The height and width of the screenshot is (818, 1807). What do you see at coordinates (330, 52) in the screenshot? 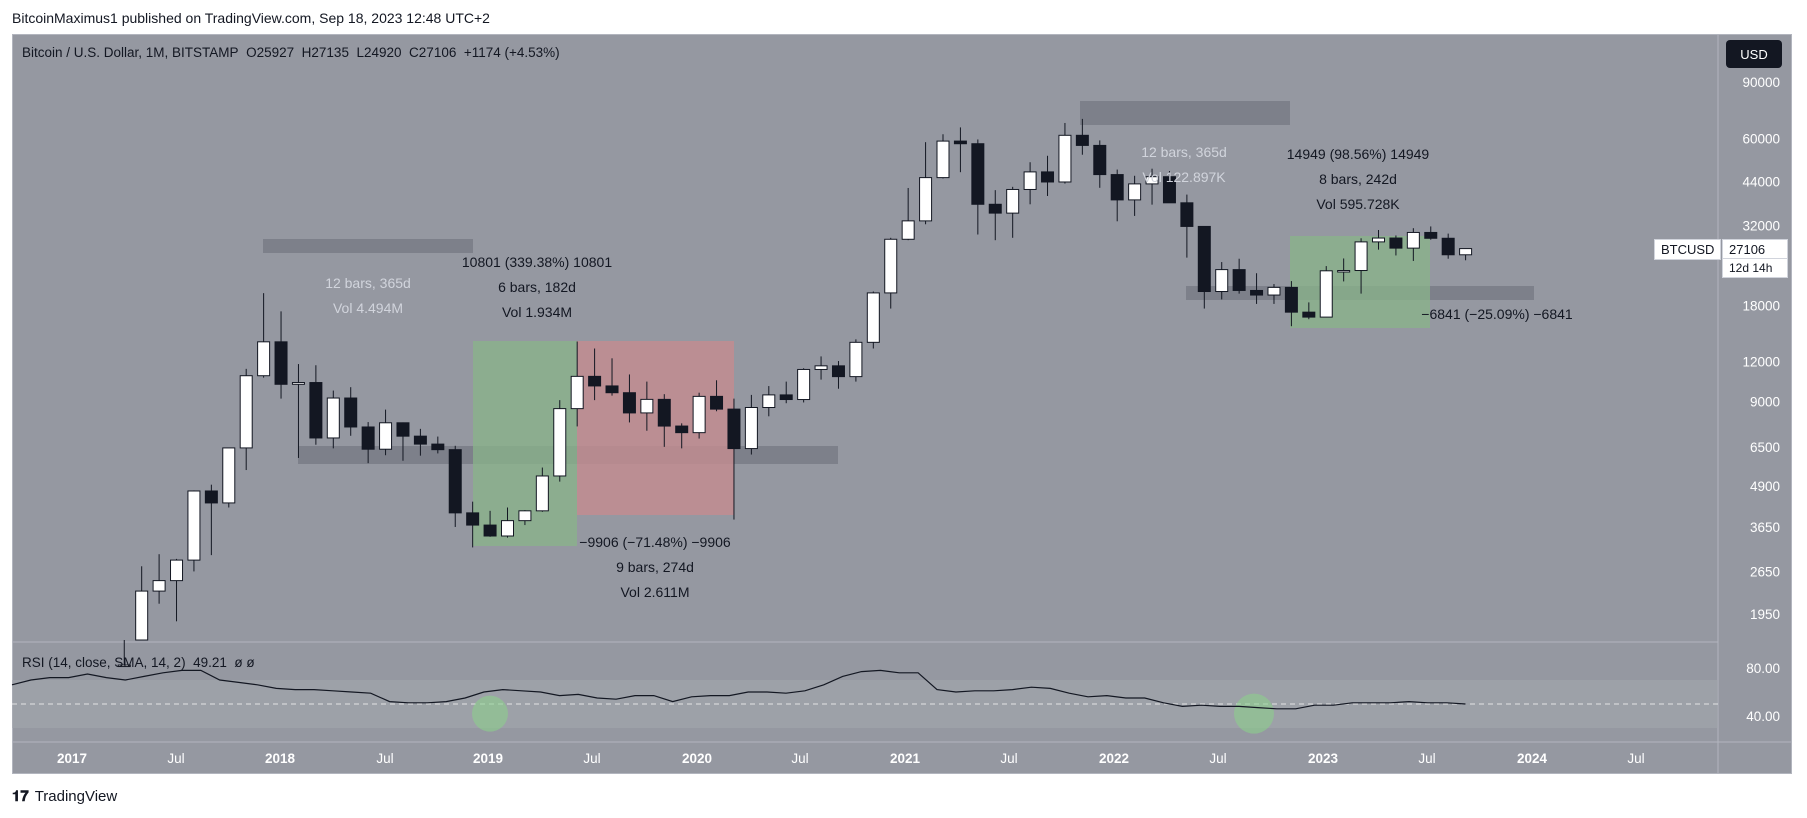
I see `high-value: 27135` at bounding box center [330, 52].